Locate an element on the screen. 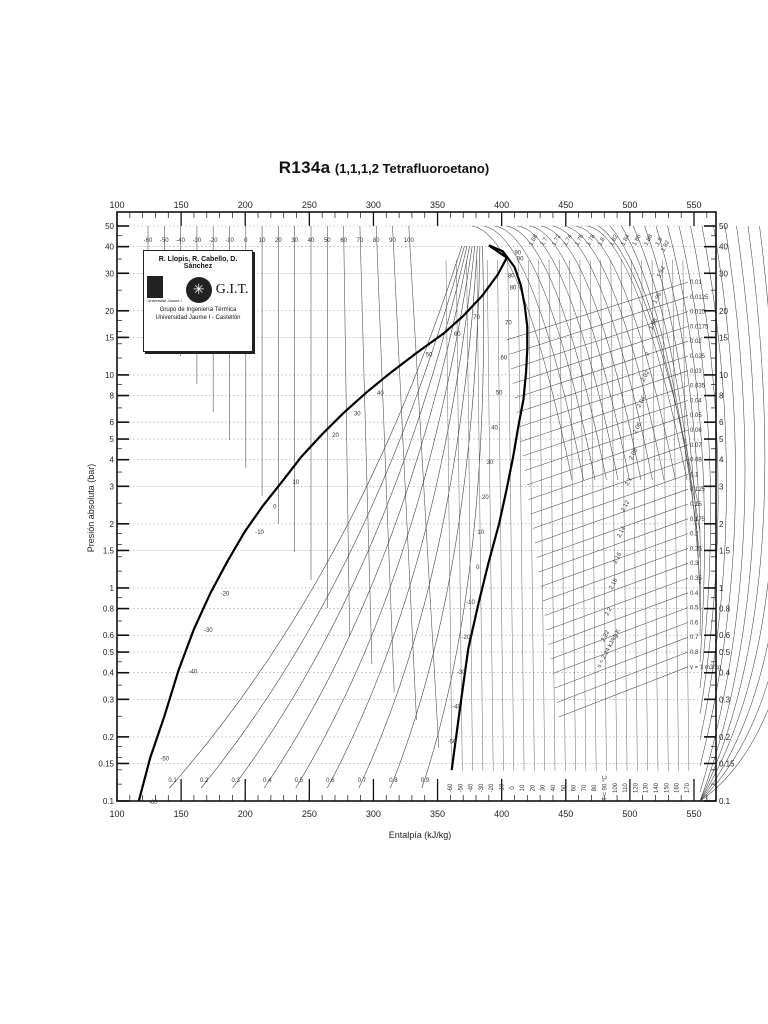 The image size is (768, 1024). y-tick-label-left: 6 is located at coordinates (112, 422).